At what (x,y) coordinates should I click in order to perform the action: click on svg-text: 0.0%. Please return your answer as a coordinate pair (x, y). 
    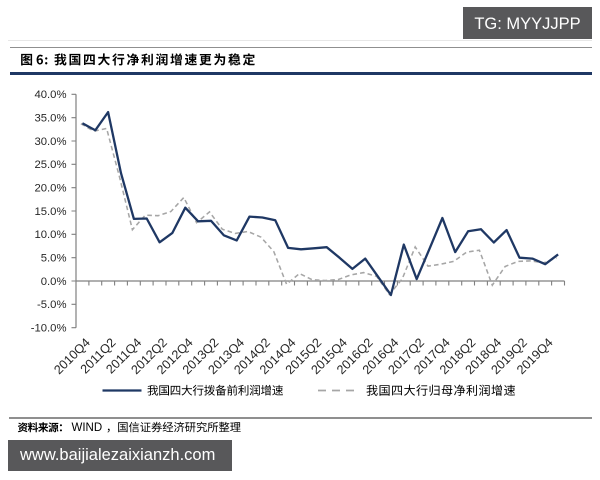
    Looking at the image, I should click on (54, 282).